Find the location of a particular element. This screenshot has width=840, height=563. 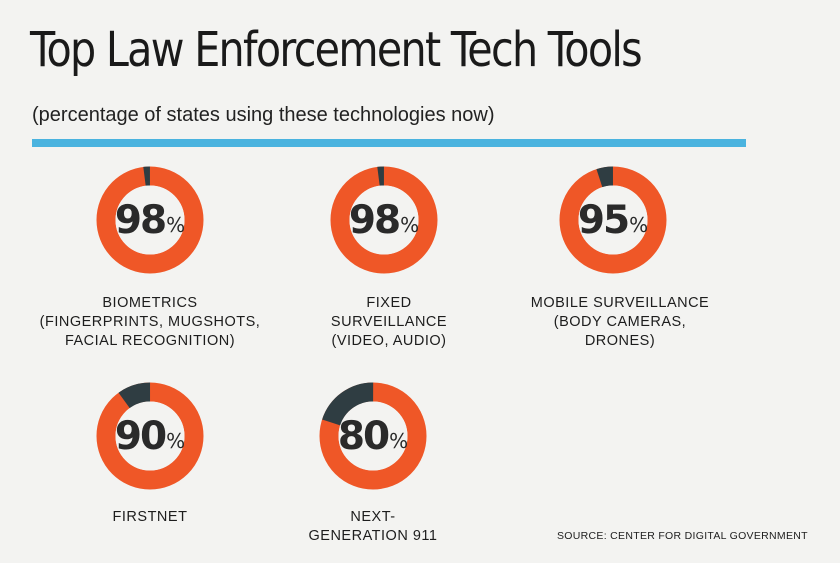

source-note: SOURCE: CENTER FOR DIGITAL GOVERNMENT is located at coordinates (682, 536).